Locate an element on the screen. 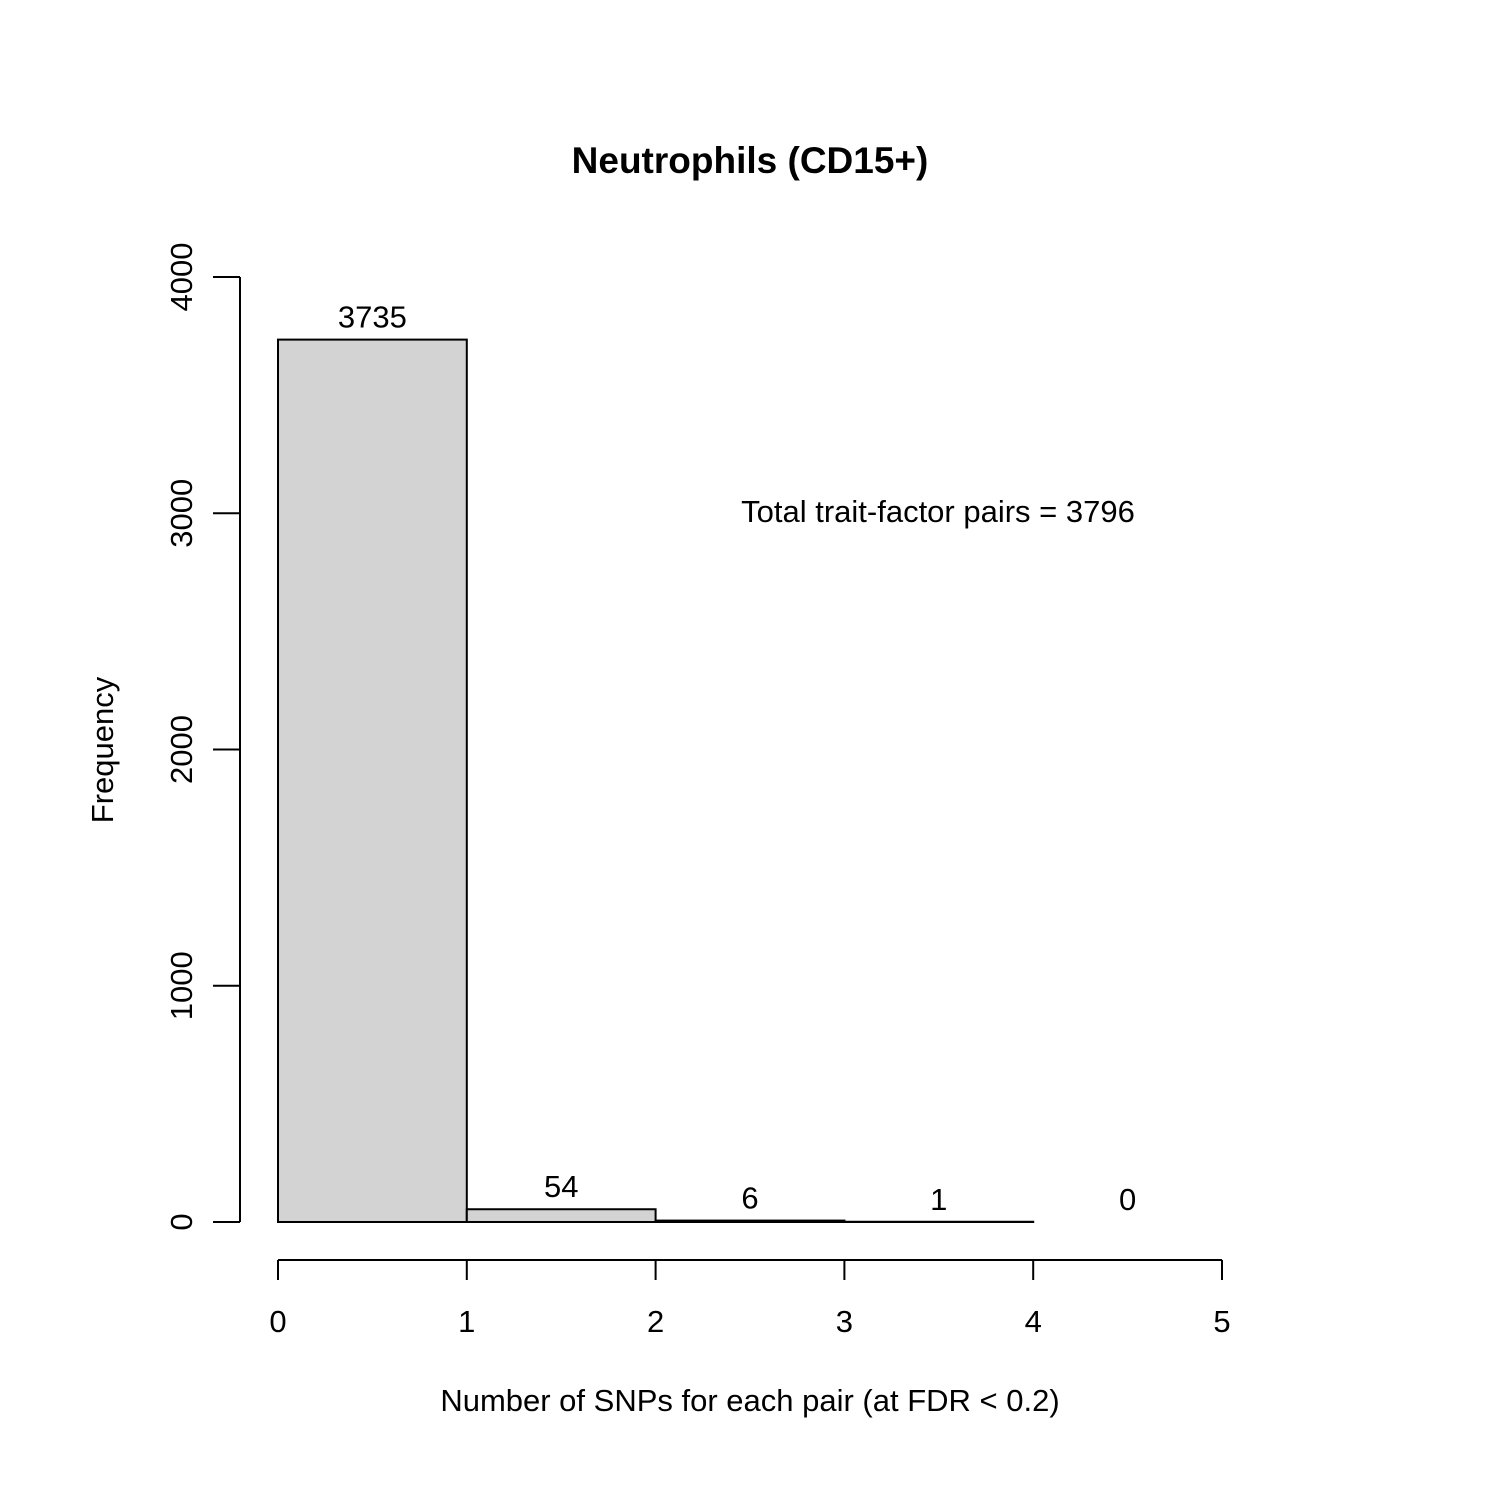 The width and height of the screenshot is (1500, 1500). bar-value-label: 0 is located at coordinates (1127, 1199).